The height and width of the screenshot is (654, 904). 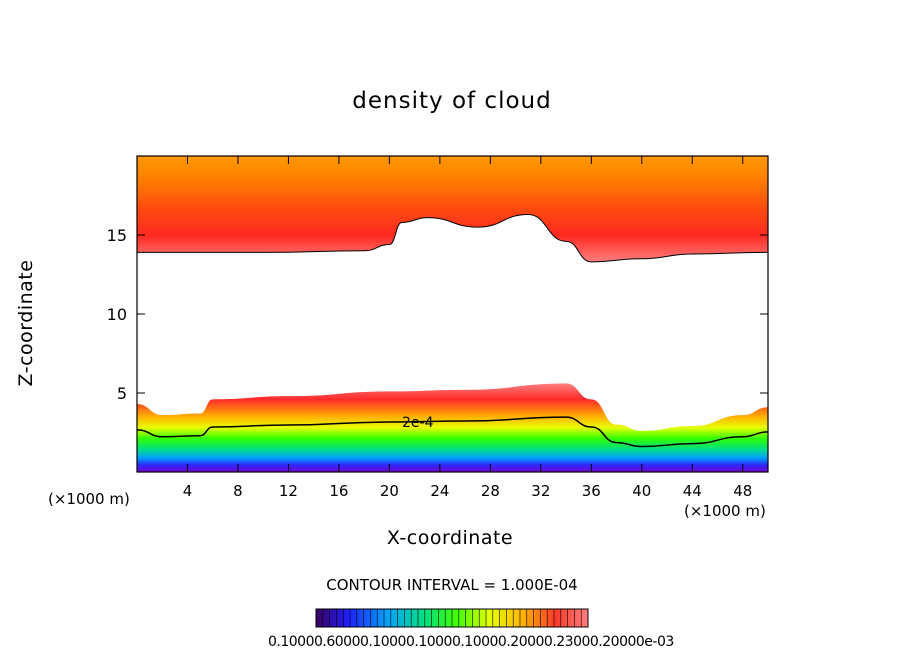 What do you see at coordinates (338, 491) in the screenshot?
I see `x-tick-label: 16` at bounding box center [338, 491].